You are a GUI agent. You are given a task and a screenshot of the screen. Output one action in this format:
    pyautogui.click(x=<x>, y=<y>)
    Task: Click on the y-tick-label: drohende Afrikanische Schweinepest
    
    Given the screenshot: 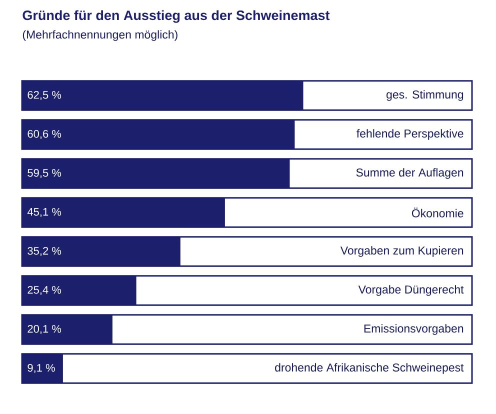 What is the action you would take?
    pyautogui.click(x=369, y=368)
    